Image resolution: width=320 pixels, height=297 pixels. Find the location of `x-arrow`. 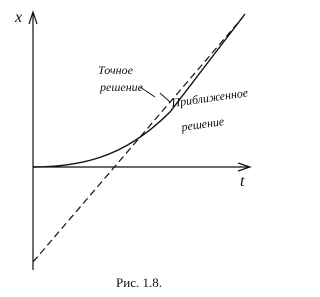

x-arrow is located at coordinates (244, 167).